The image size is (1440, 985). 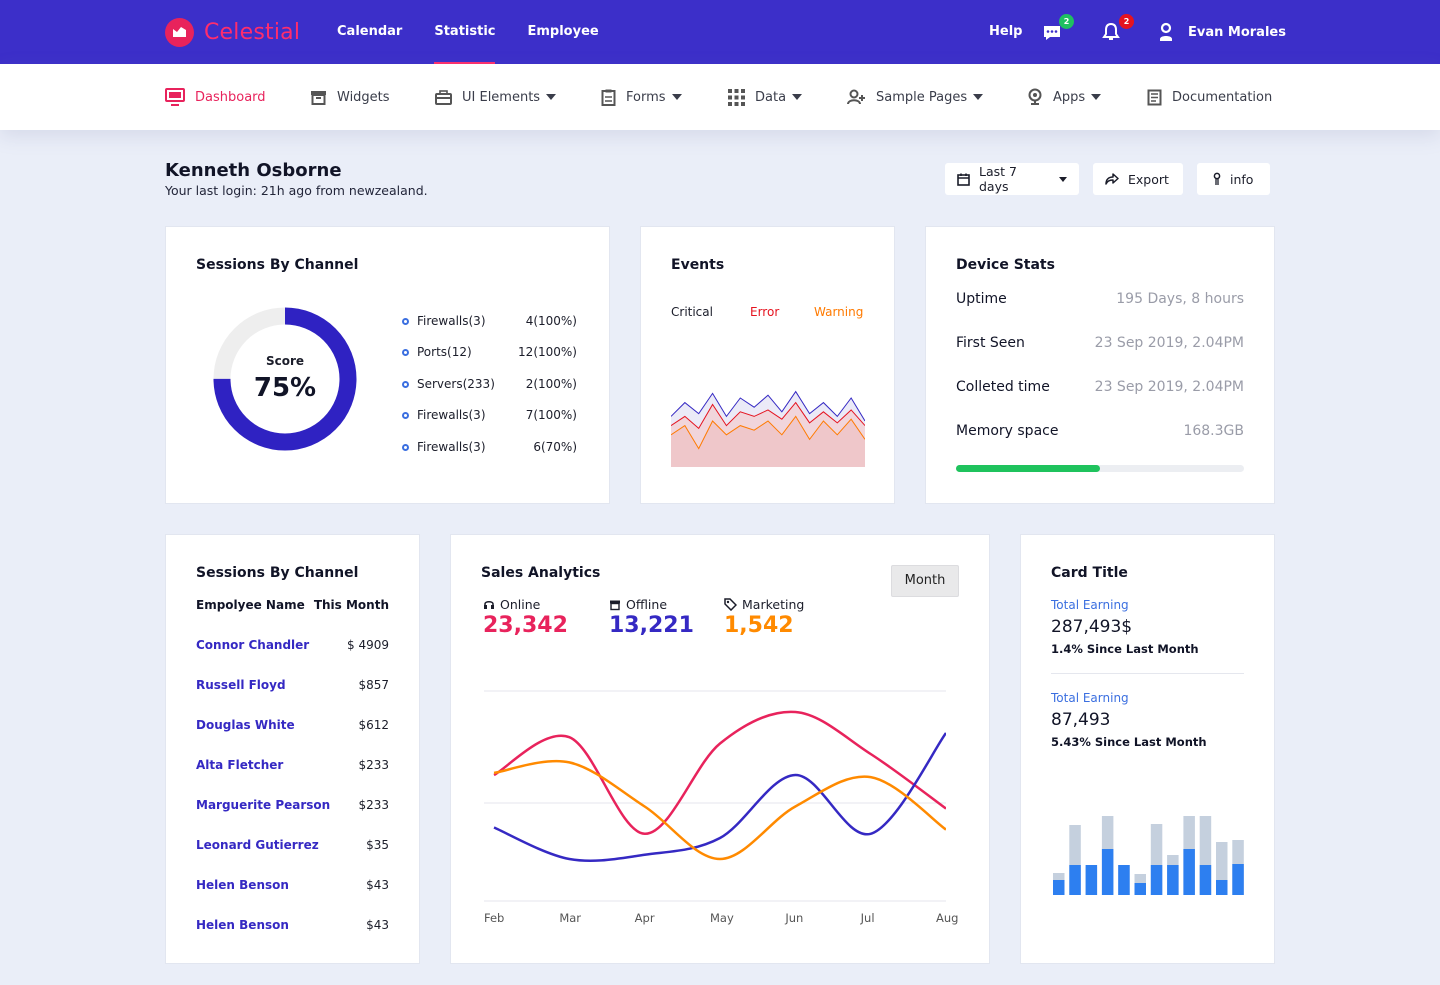 What do you see at coordinates (501, 97) in the screenshot?
I see `subnav-ui-elements-label: UI Elements` at bounding box center [501, 97].